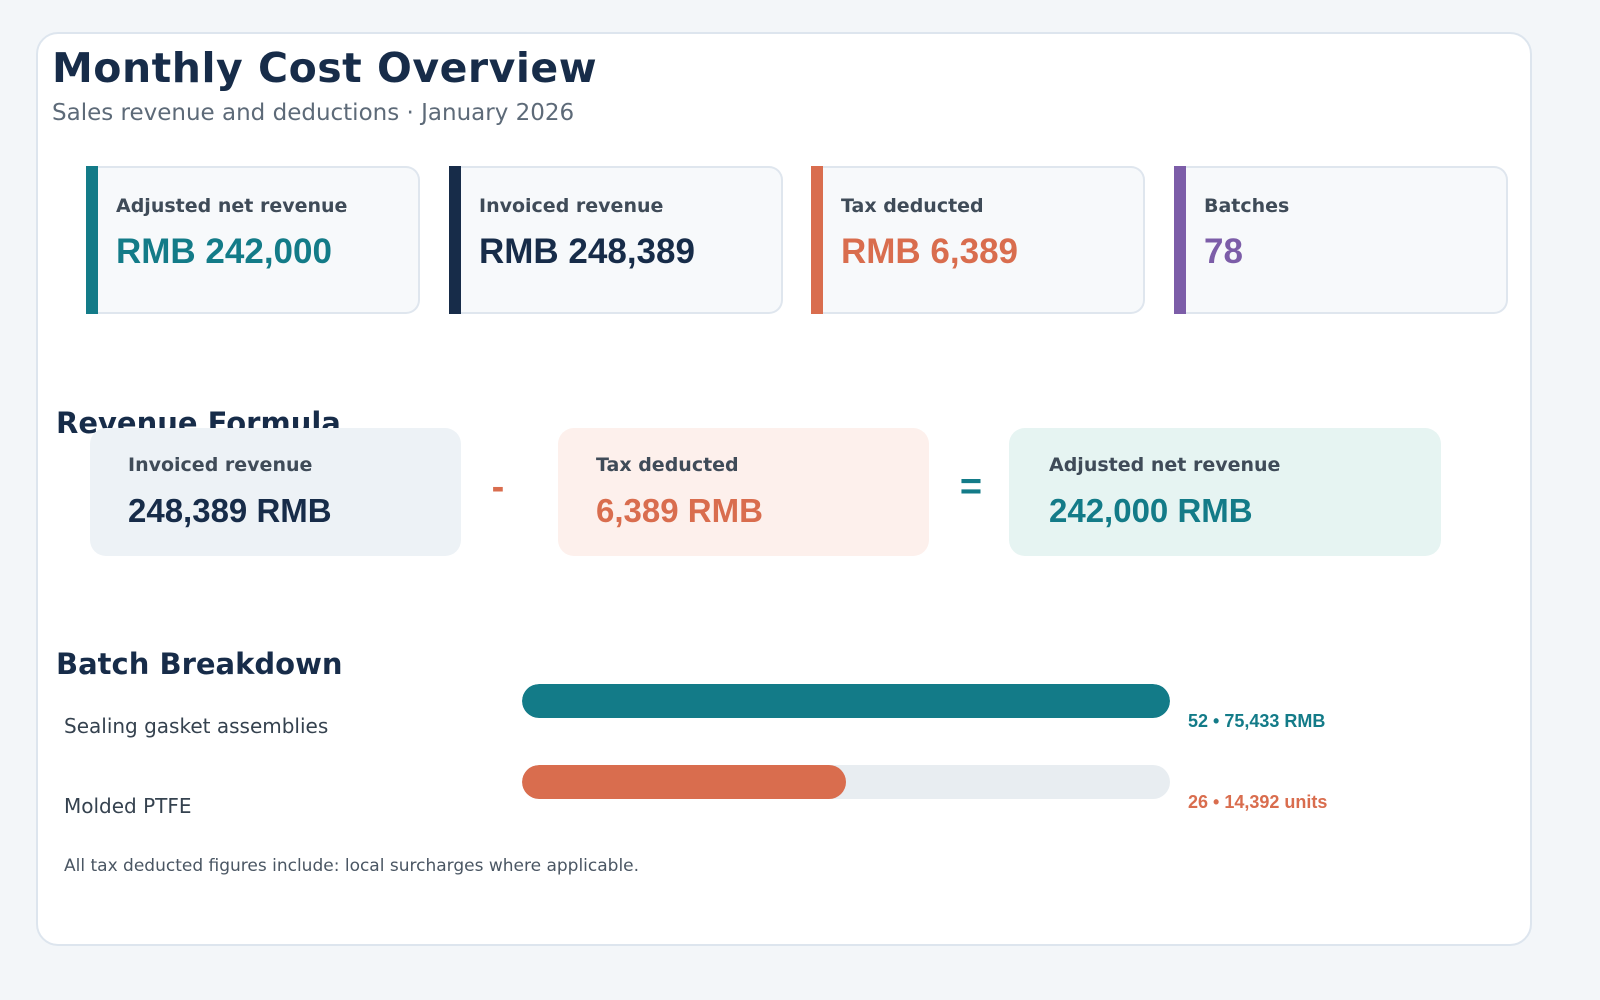 The width and height of the screenshot is (1600, 1000). What do you see at coordinates (971, 487) in the screenshot?
I see `equals-operator: =` at bounding box center [971, 487].